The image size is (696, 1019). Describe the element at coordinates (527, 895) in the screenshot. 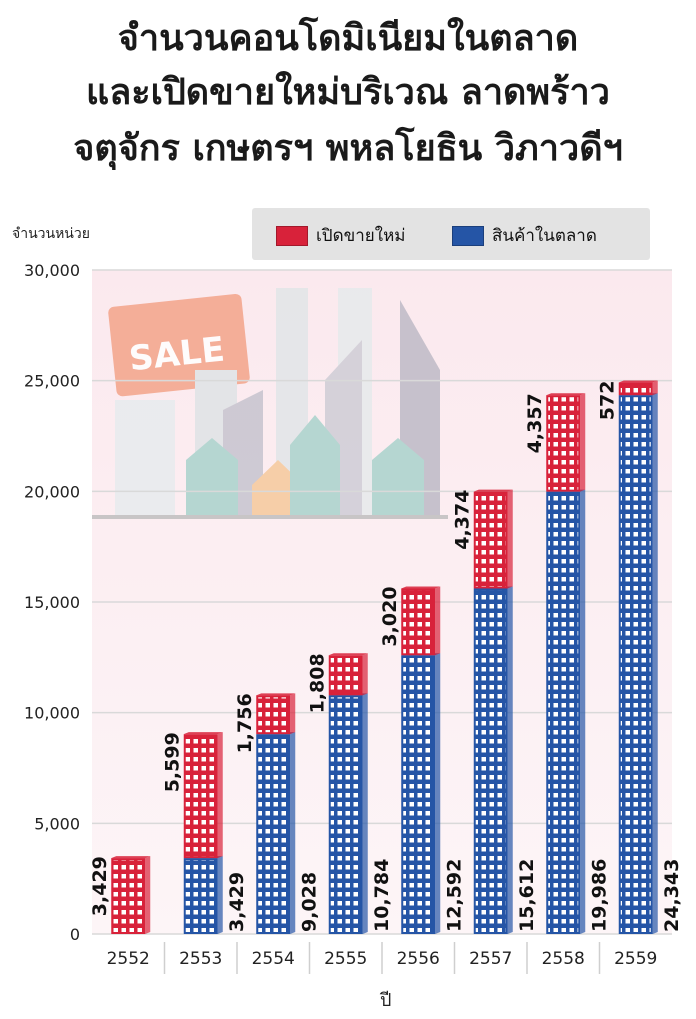

I see `data-label-market: 15,612` at that location.